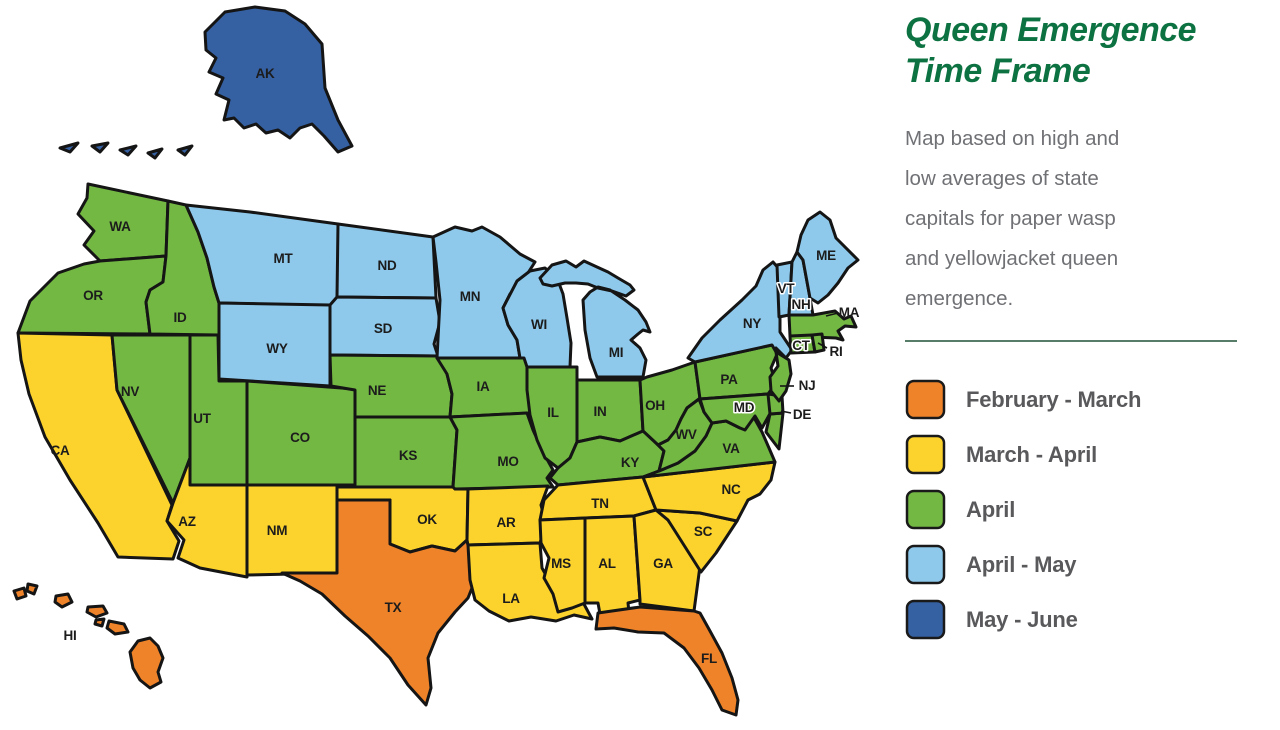 This screenshot has height=730, width=1280. Describe the element at coordinates (265, 73) in the screenshot. I see `state-label-AK: AK` at that location.